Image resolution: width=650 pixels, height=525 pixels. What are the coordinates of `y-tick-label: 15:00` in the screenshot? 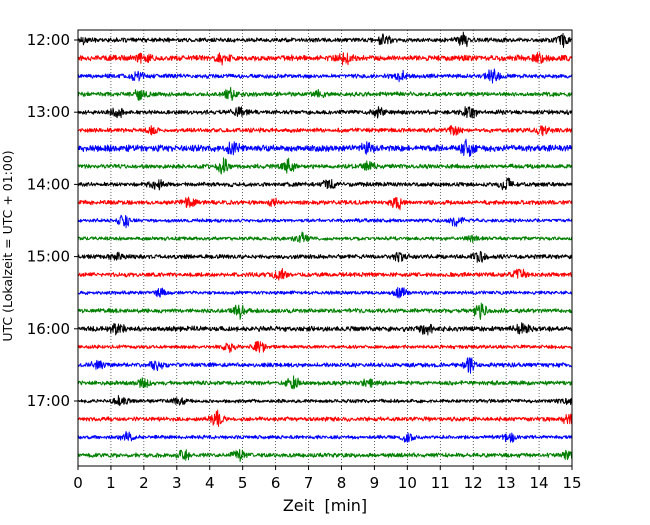 It's located at (48, 257).